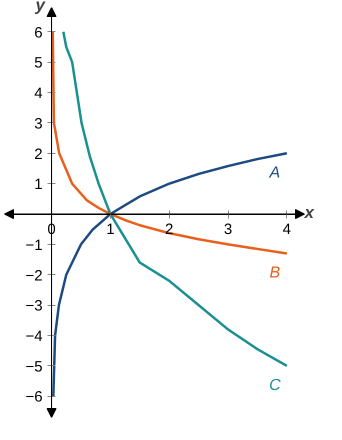 The width and height of the screenshot is (342, 440). What do you see at coordinates (38, 93) in the screenshot?
I see `y-tick-label: 4` at bounding box center [38, 93].